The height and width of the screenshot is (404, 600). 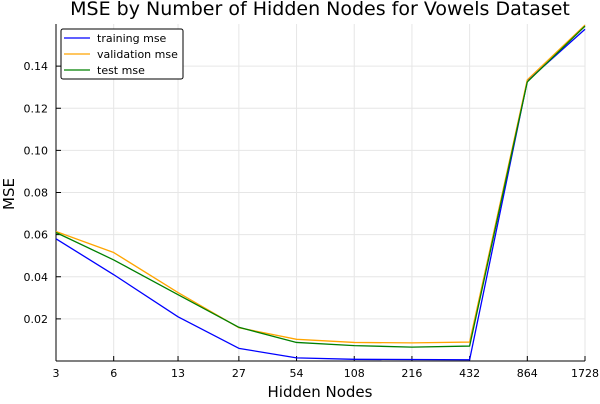 What do you see at coordinates (354, 373) in the screenshot?
I see `x-tick-label: 108` at bounding box center [354, 373].